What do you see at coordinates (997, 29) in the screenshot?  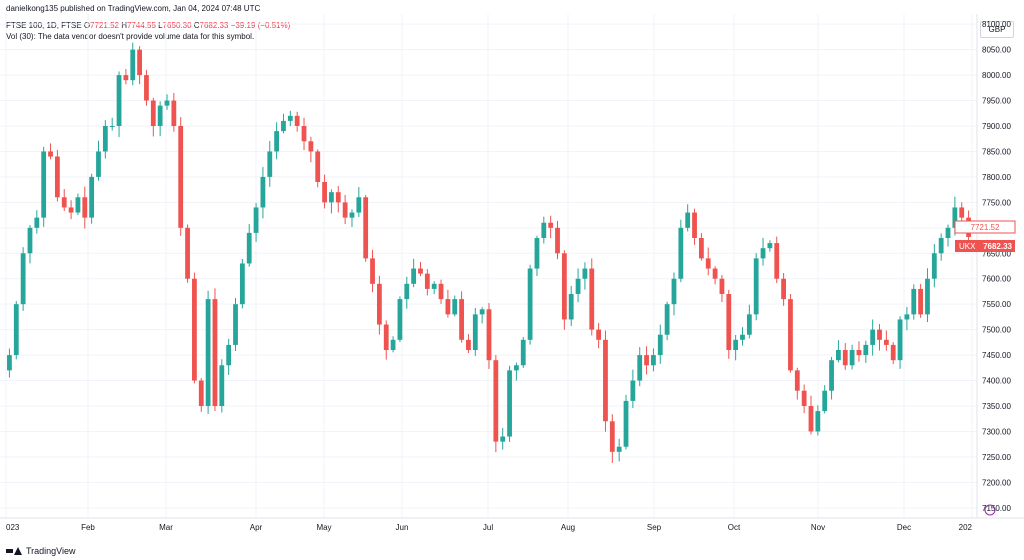 I see `currency-button: GBP` at bounding box center [997, 29].